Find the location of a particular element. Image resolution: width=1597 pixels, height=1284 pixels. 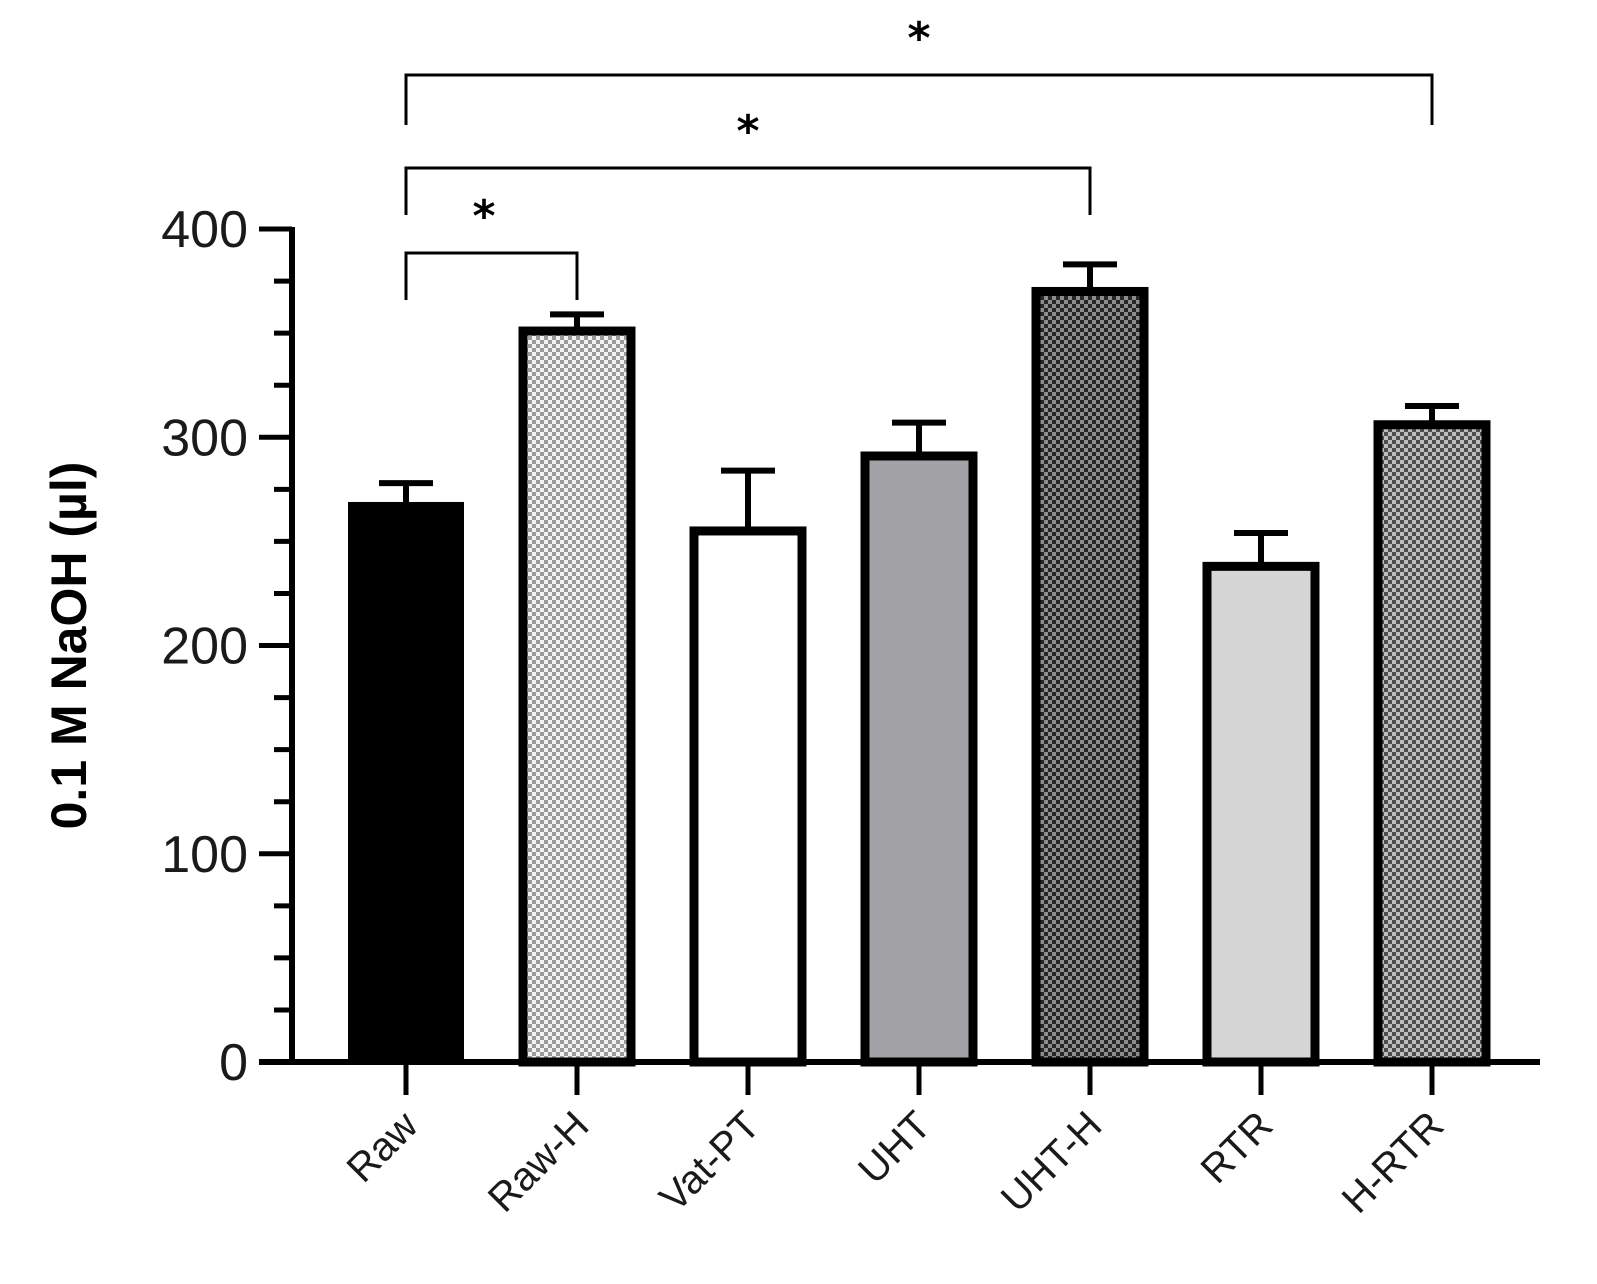

x-tick-label: H-RTR is located at coordinates (1393, 1162).